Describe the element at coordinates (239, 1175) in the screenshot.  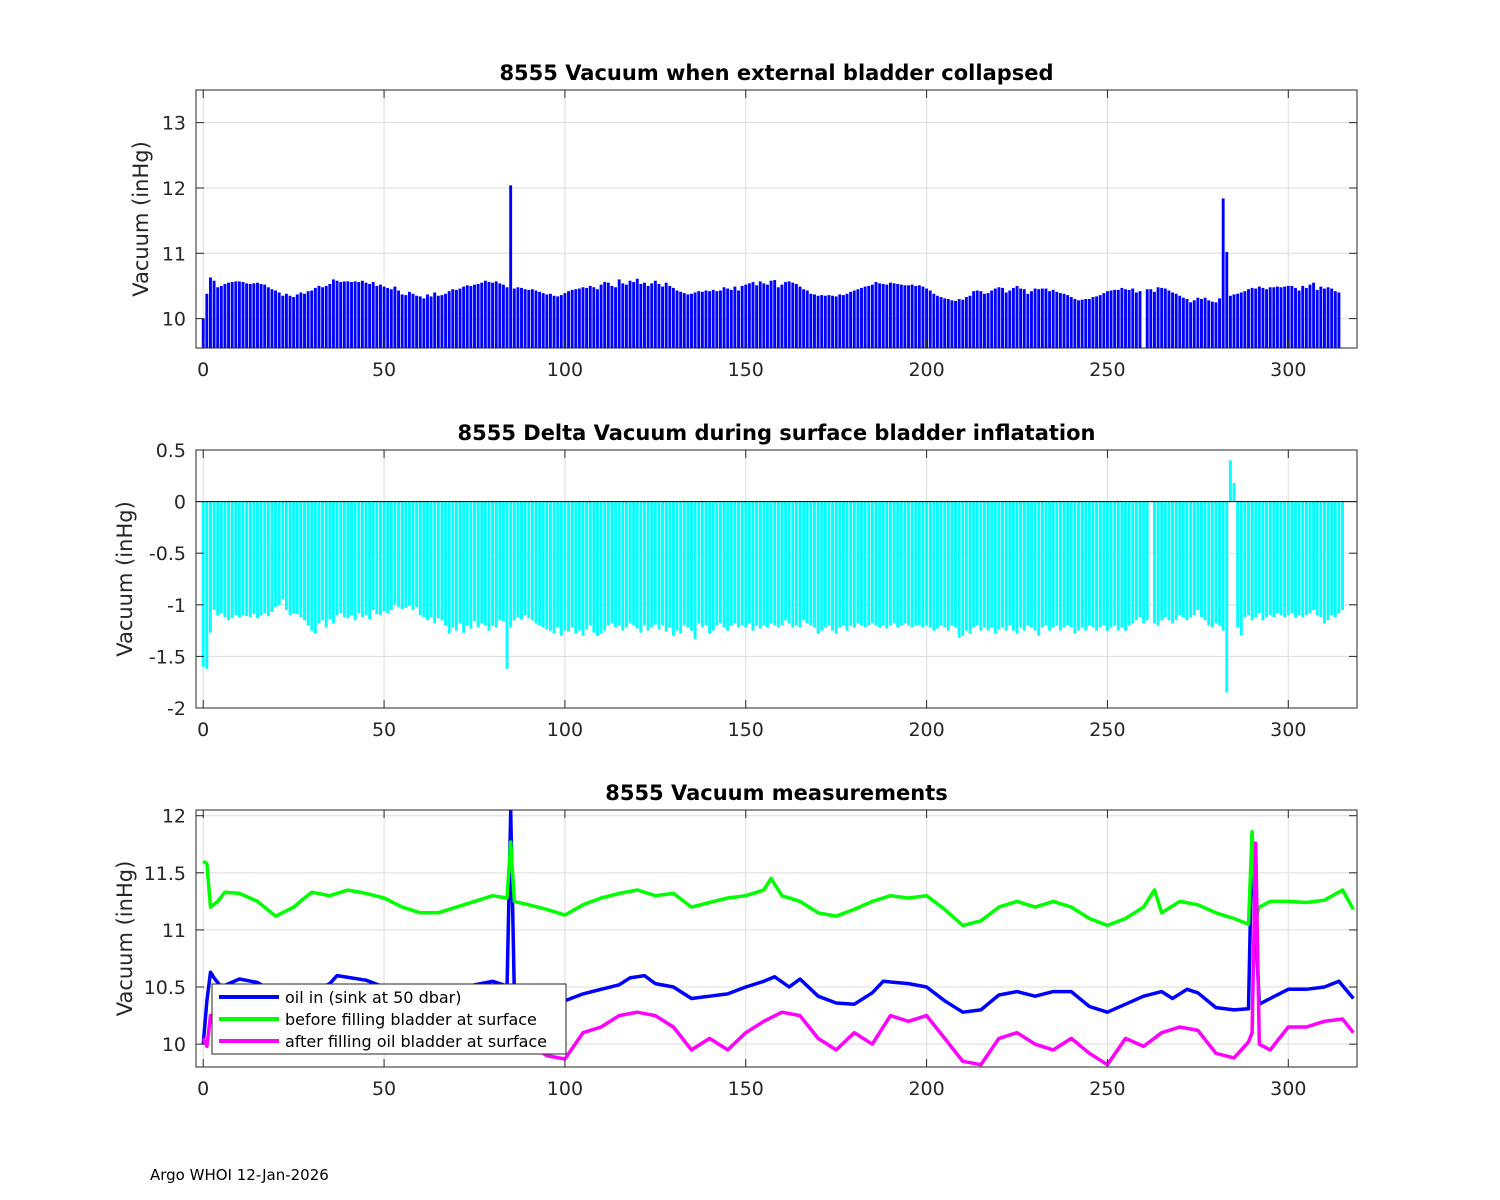
I see `footer-label: Argo WHOI 12-Jan-2026` at that location.